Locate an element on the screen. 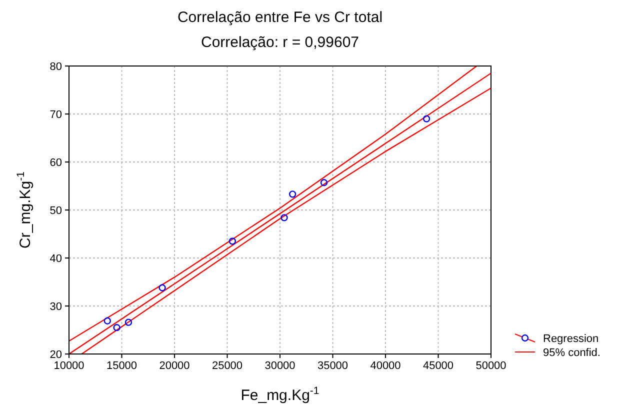 The height and width of the screenshot is (412, 633). x-axis-title: Fe_mg.Kg$^{-1}$ is located at coordinates (280, 394).